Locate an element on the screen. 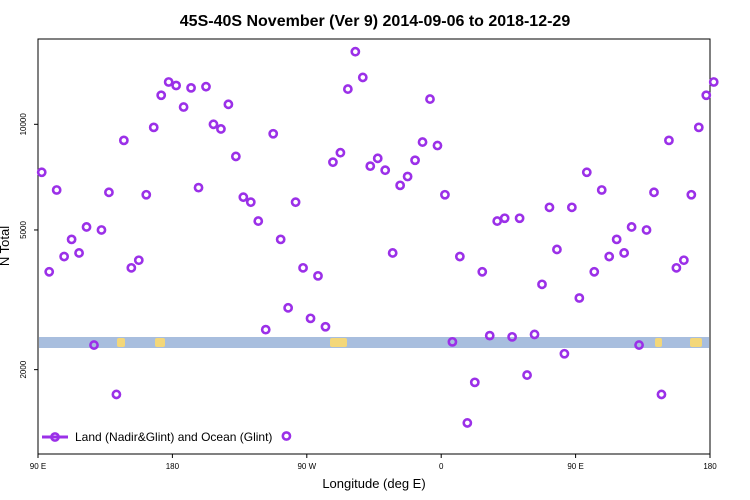  legend-trailing-marker-icon is located at coordinates (286, 436).